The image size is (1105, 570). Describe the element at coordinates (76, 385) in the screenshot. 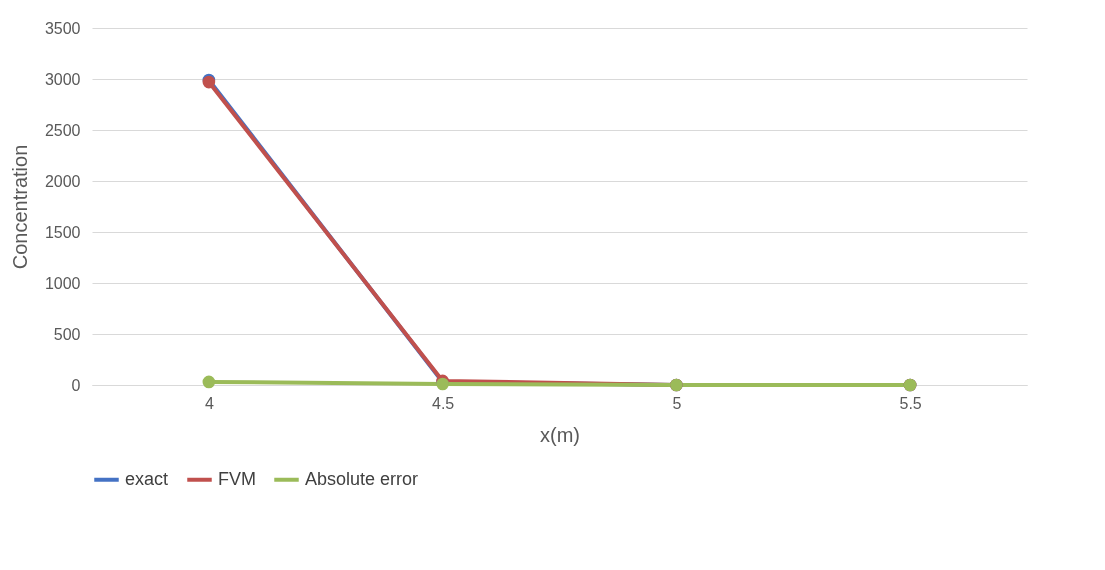

I see `y-tick-label: 0` at that location.